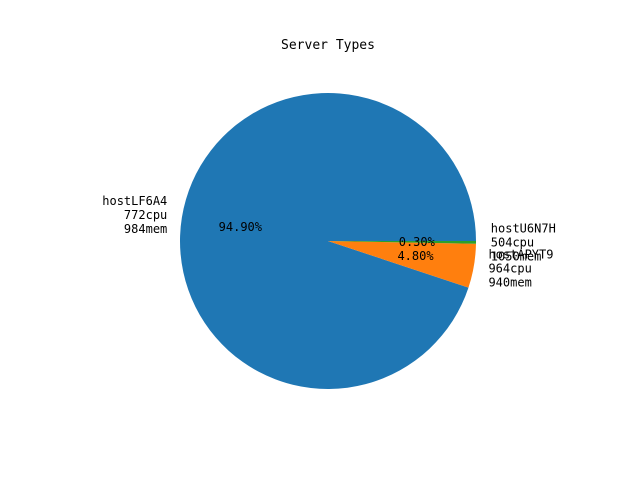  I want to click on slice-label-hostU6N7H: hostU6N7H 504cpu 1050mem, so click(523, 243).